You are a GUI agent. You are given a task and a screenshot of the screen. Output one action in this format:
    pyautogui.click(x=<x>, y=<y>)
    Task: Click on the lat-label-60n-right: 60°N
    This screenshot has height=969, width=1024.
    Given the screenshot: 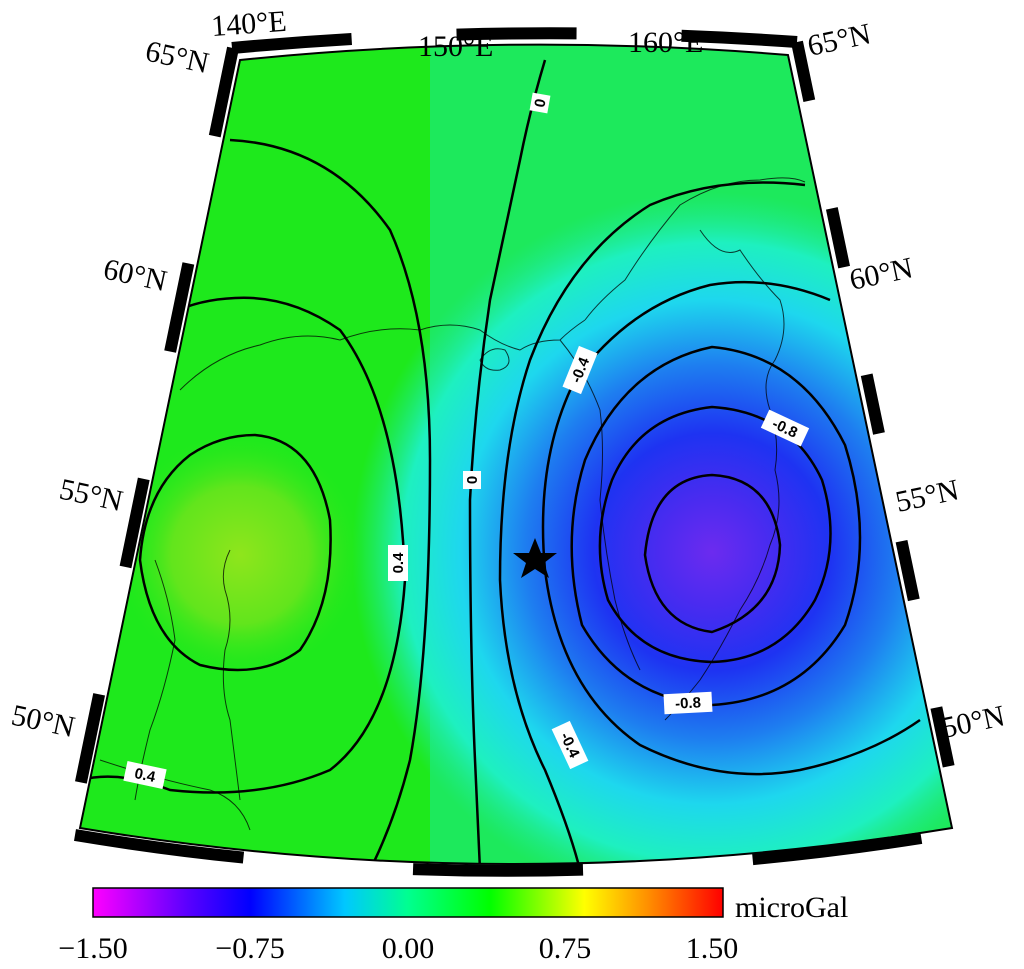 What is the action you would take?
    pyautogui.click(x=881, y=274)
    